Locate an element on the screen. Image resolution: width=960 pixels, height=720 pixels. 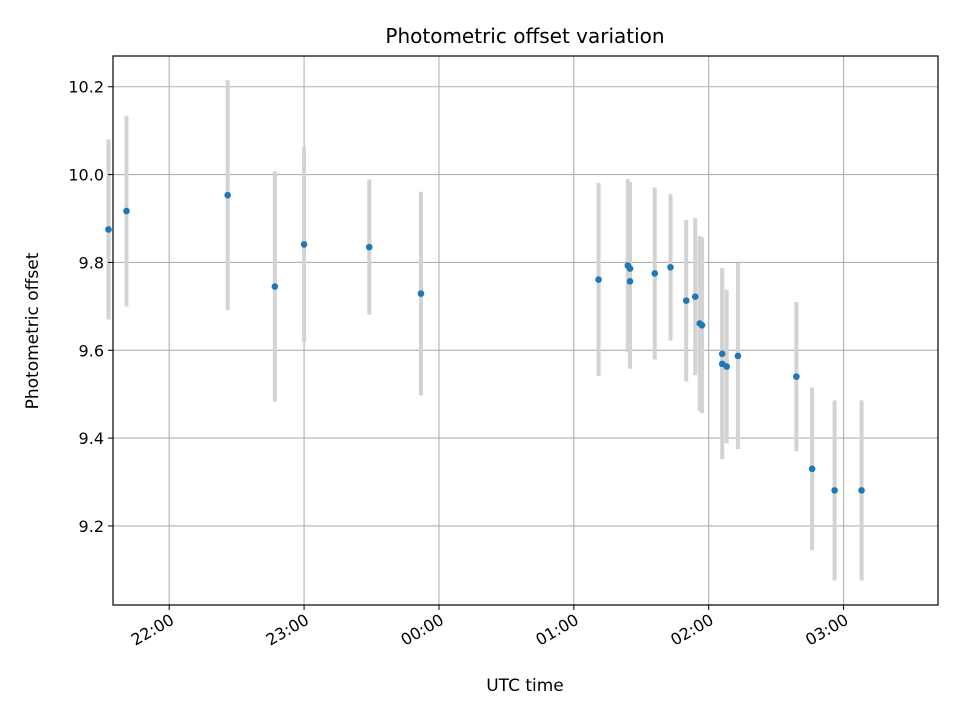
x-tick-label: 22:00 is located at coordinates (152, 630).